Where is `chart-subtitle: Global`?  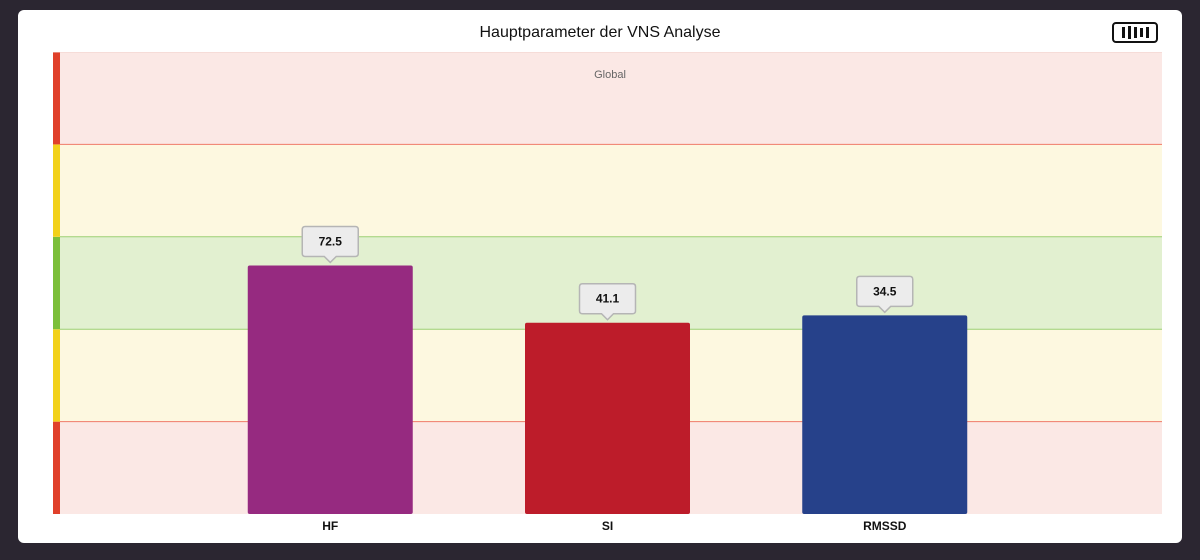 chart-subtitle: Global is located at coordinates (610, 75).